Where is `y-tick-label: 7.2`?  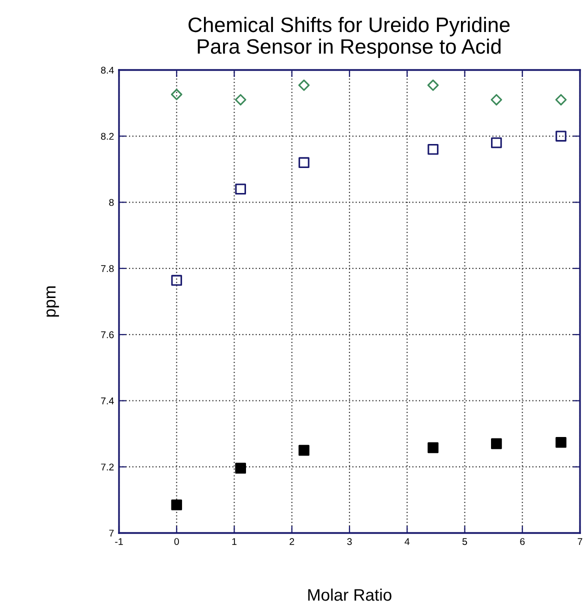
y-tick-label: 7.2 is located at coordinates (107, 467).